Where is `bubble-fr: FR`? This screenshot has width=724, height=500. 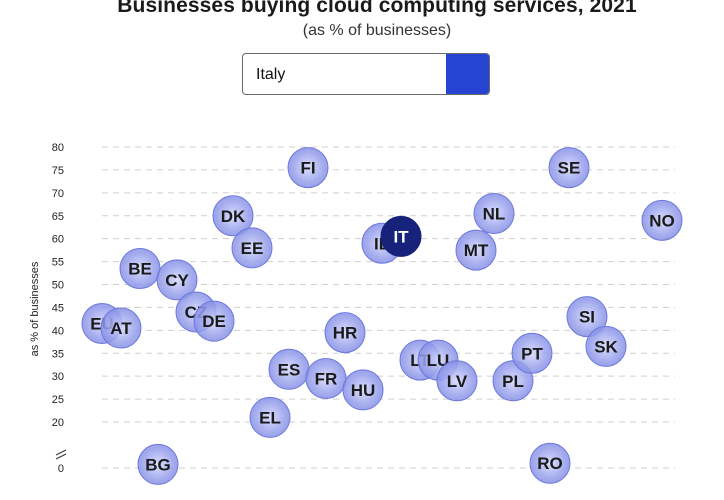
bubble-fr: FR is located at coordinates (326, 378).